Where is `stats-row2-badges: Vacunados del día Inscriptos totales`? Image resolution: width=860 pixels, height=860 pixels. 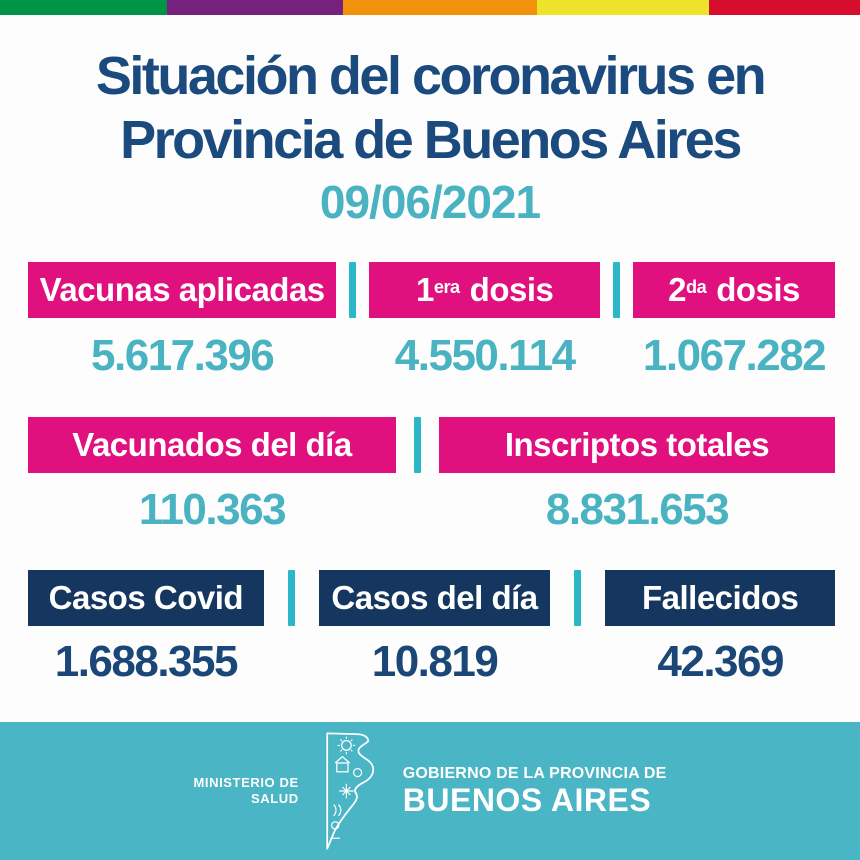
stats-row2-badges: Vacunados del día Inscriptos totales is located at coordinates (431, 445).